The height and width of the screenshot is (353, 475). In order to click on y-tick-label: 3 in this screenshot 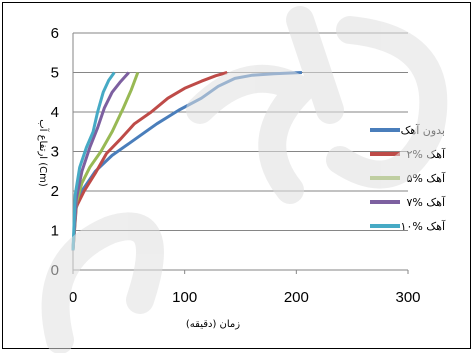, I will do `click(55, 152)`.